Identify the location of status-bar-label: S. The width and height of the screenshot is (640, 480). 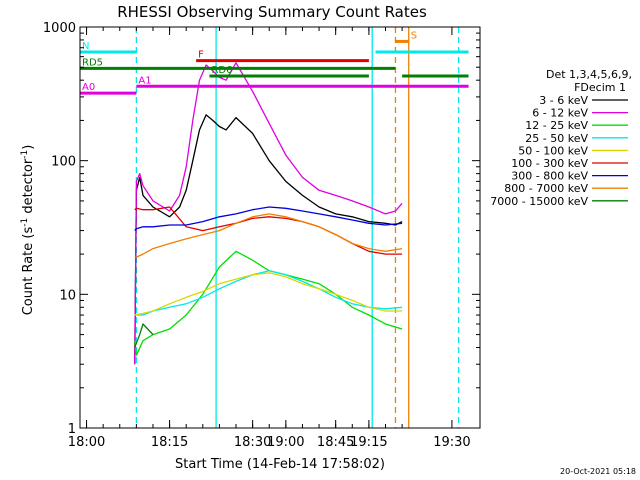
(414, 35).